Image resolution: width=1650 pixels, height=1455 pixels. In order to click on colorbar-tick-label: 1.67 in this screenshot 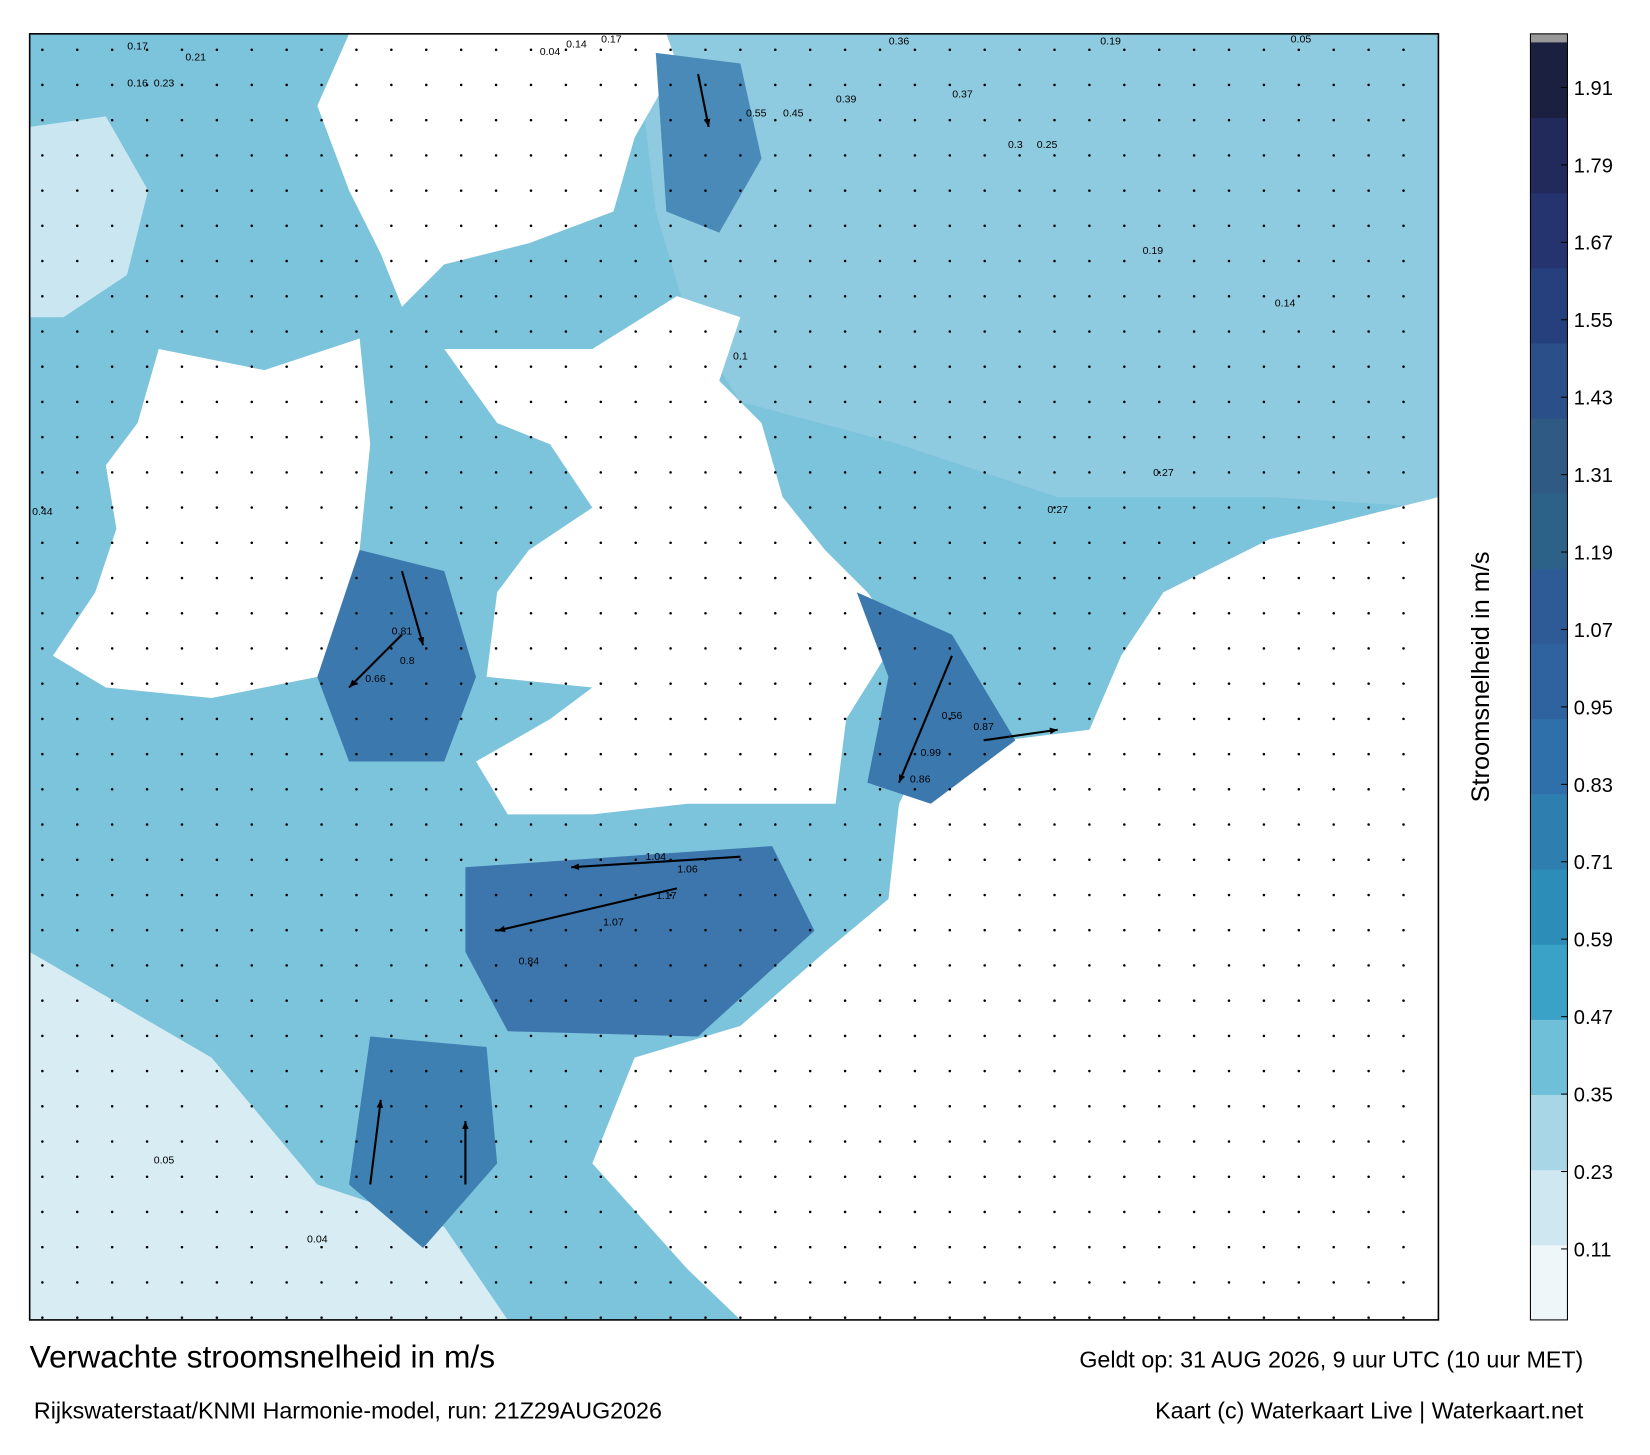, I will do `click(1593, 244)`.